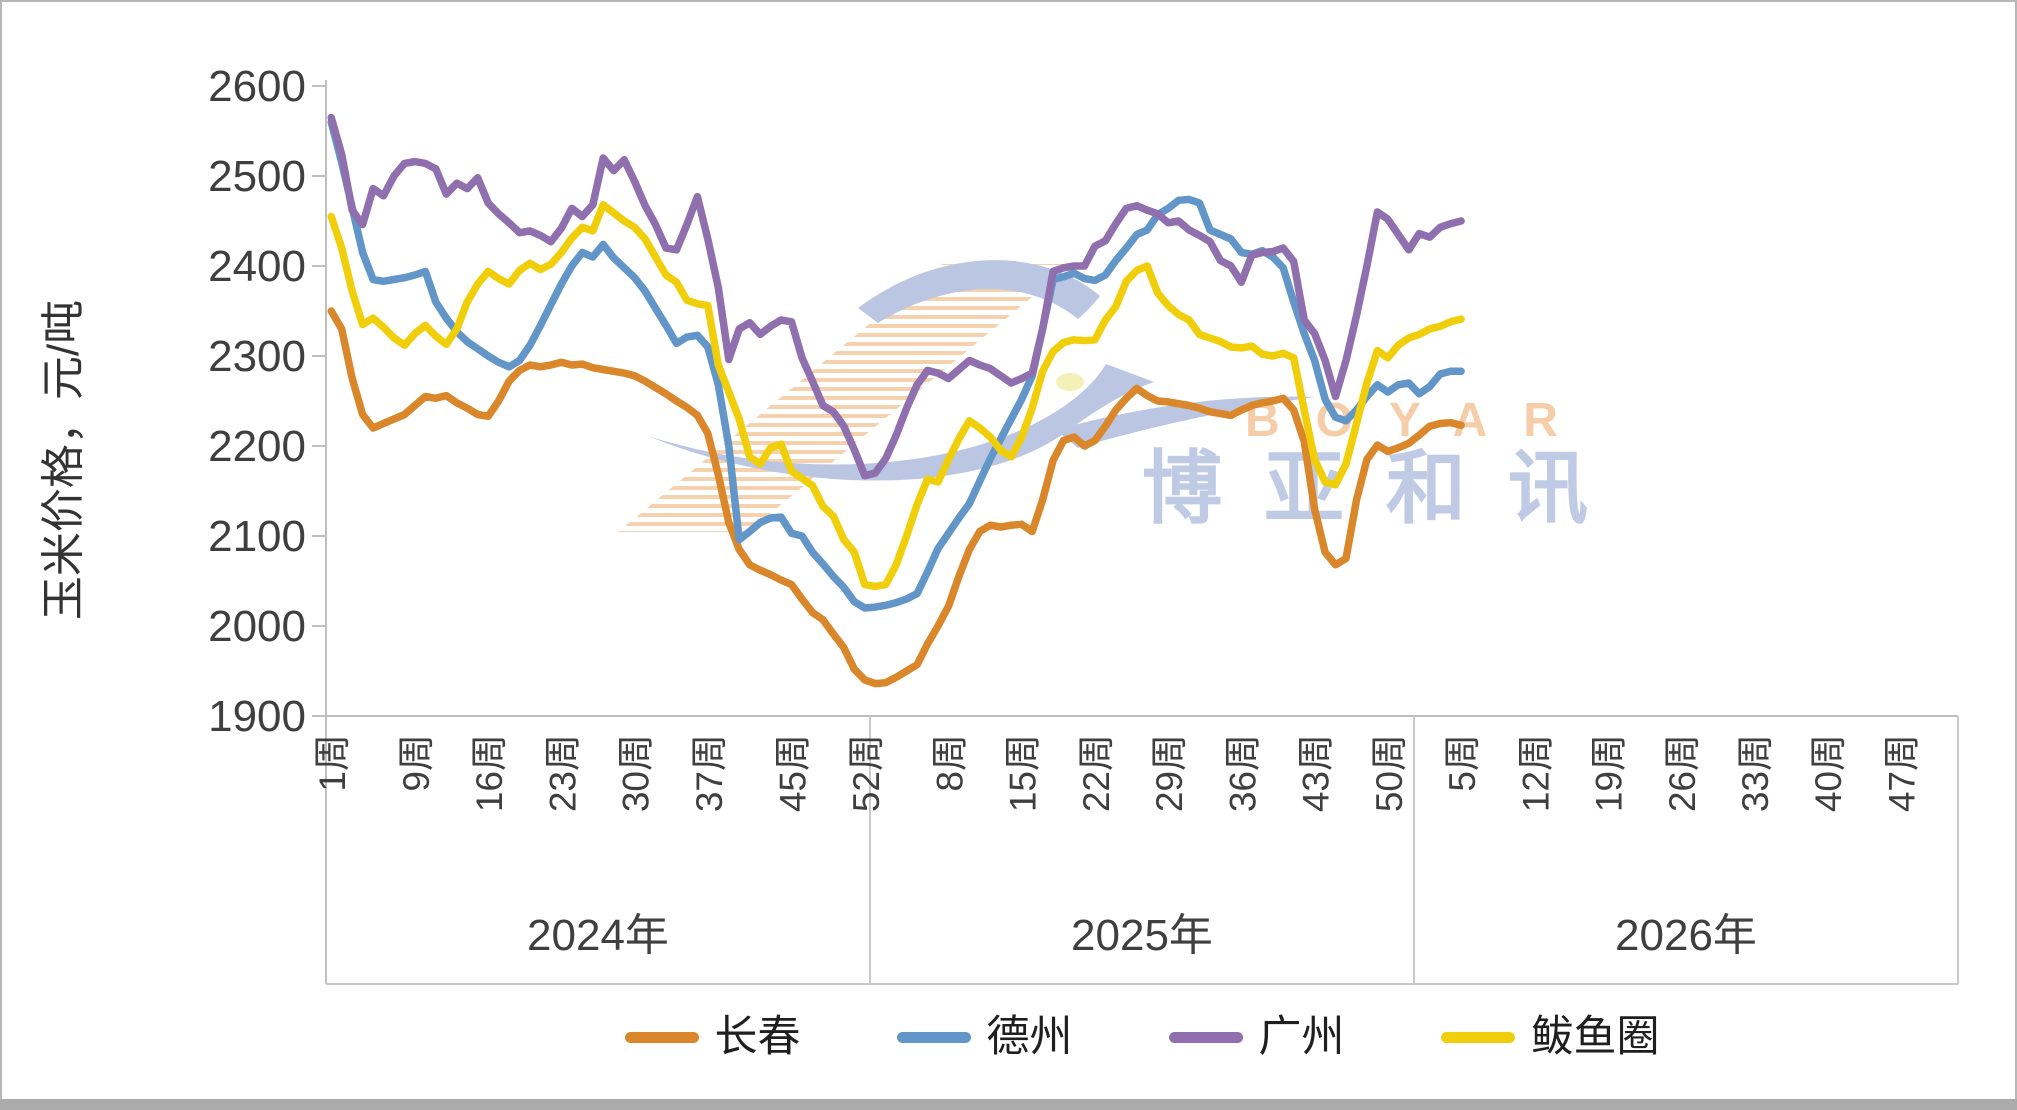 The image size is (2017, 1110). What do you see at coordinates (1477, 1037) in the screenshot?
I see `bayuquan-line-swatch-icon` at bounding box center [1477, 1037].